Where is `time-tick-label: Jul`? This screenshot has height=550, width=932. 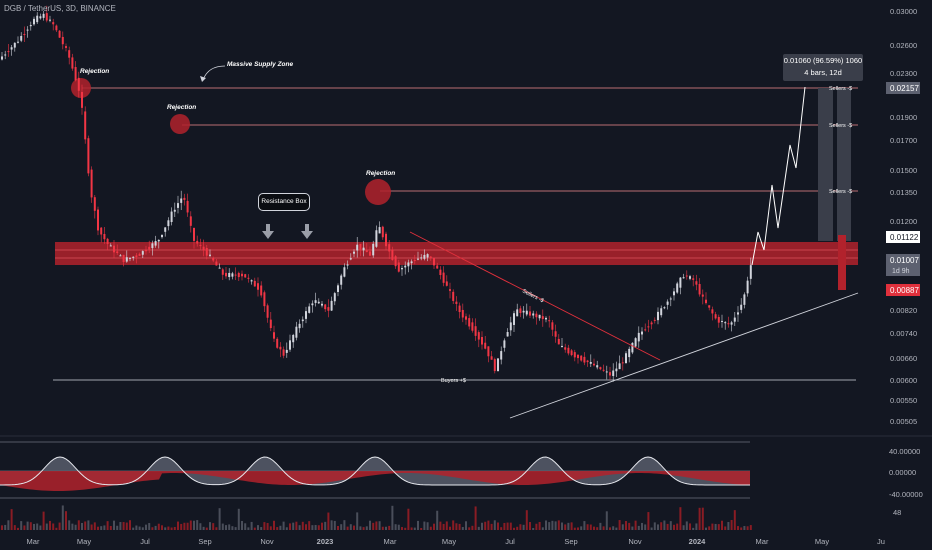
time-tick-label: Jul is located at coordinates (145, 541).